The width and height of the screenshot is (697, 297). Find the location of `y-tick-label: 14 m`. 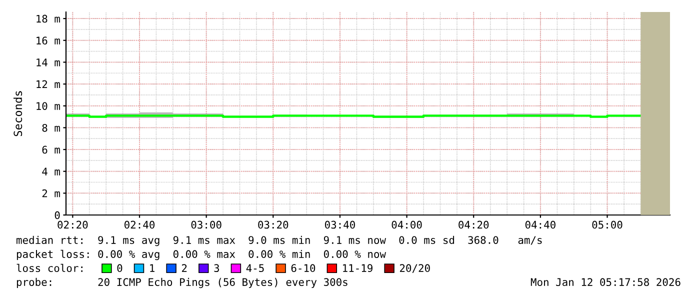

y-tick-label: 14 m is located at coordinates (48, 62).